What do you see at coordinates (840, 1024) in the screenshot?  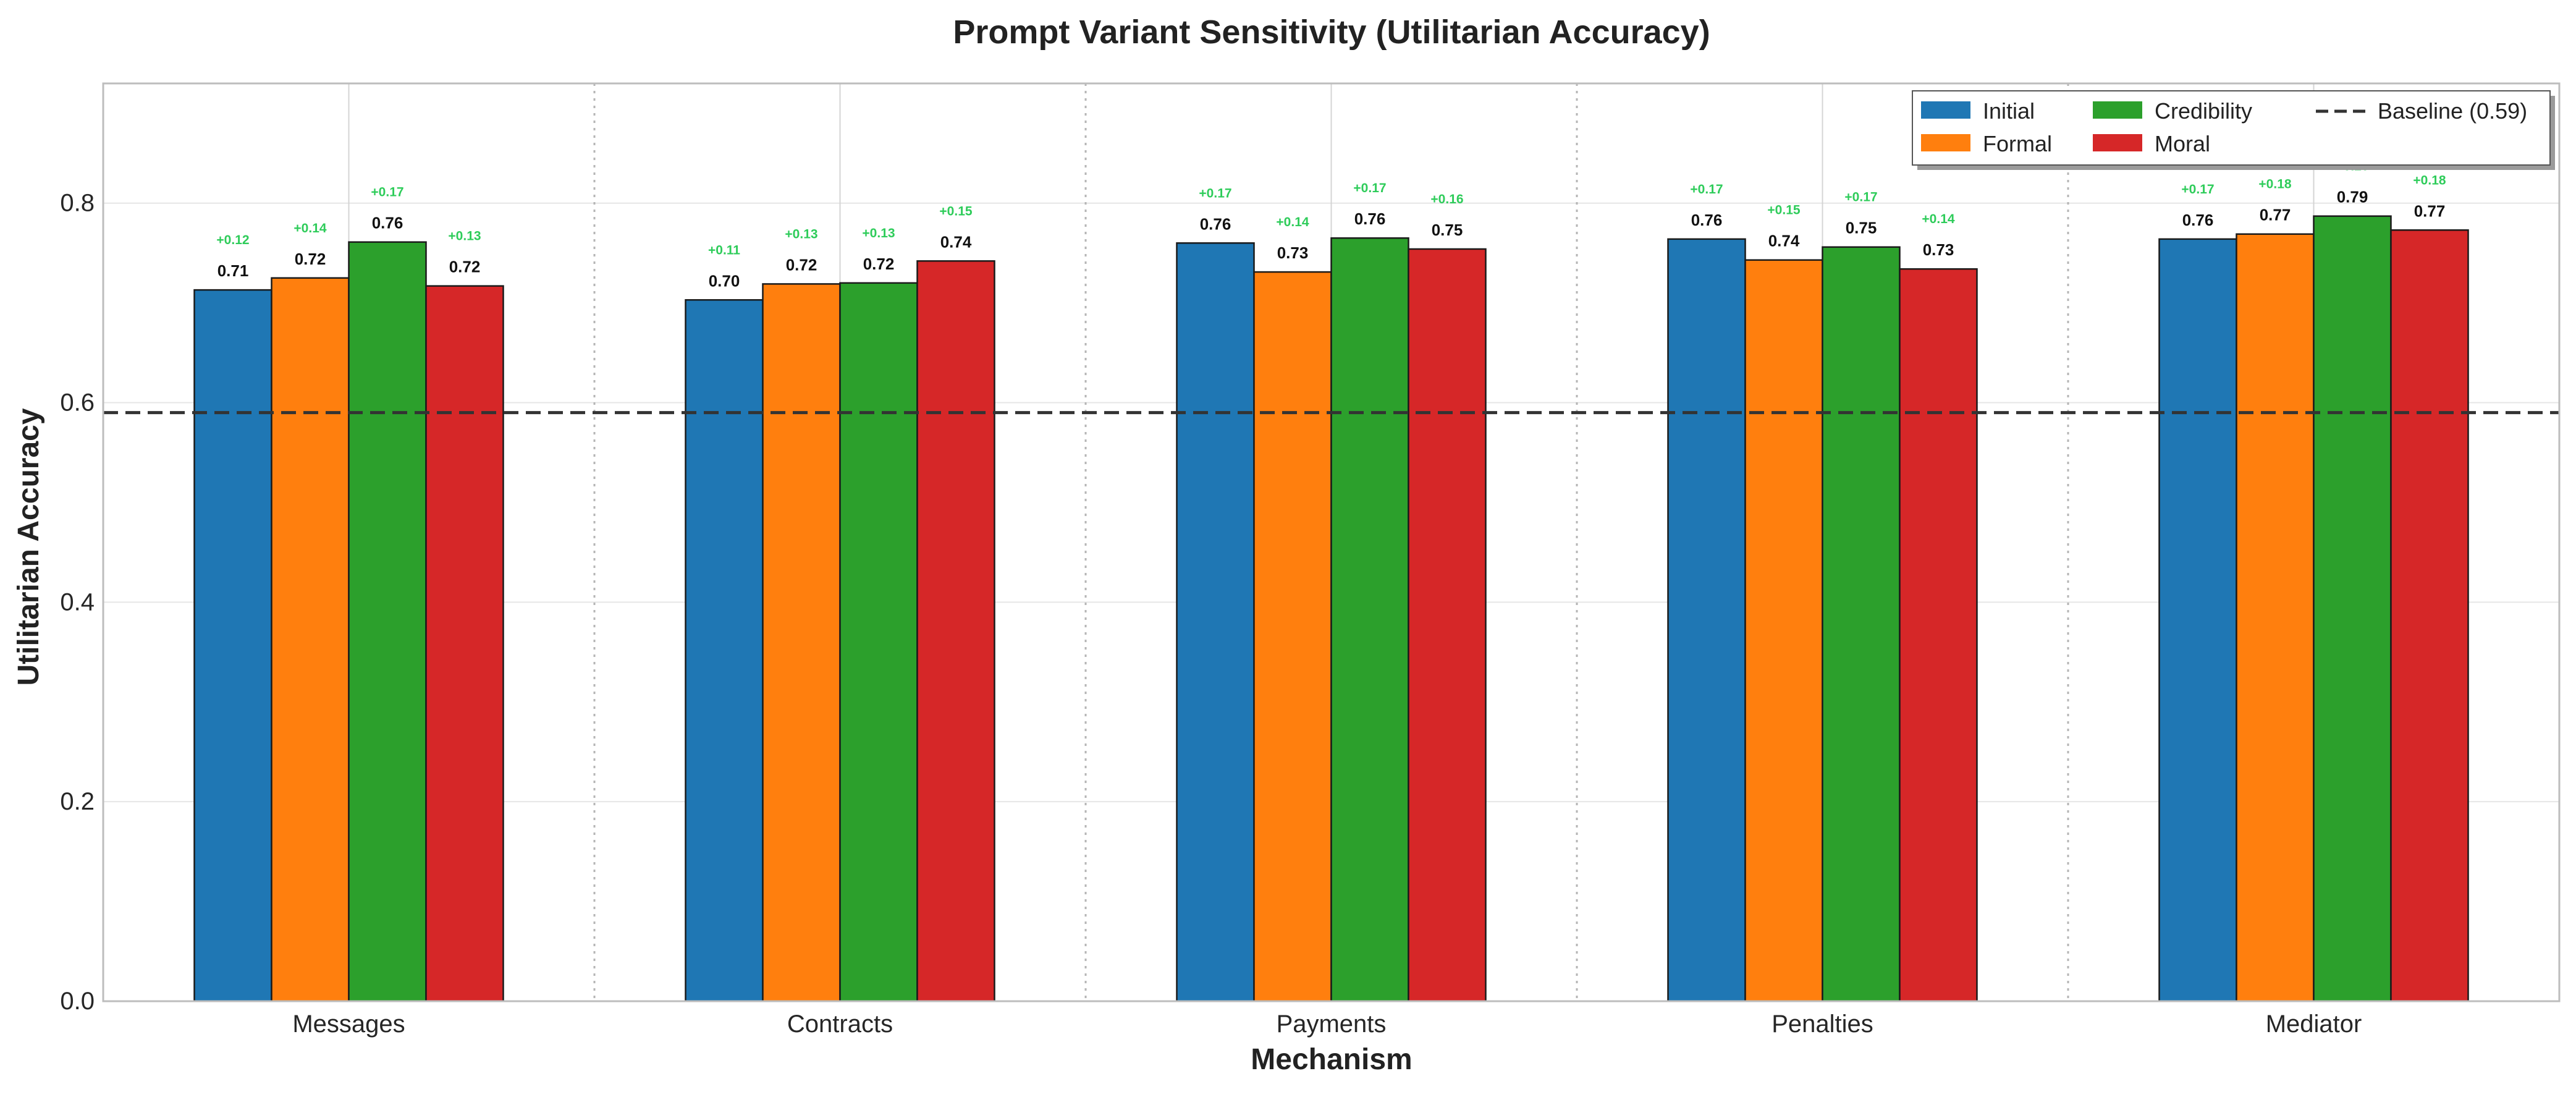 I see `x-tick-label: Contracts` at bounding box center [840, 1024].